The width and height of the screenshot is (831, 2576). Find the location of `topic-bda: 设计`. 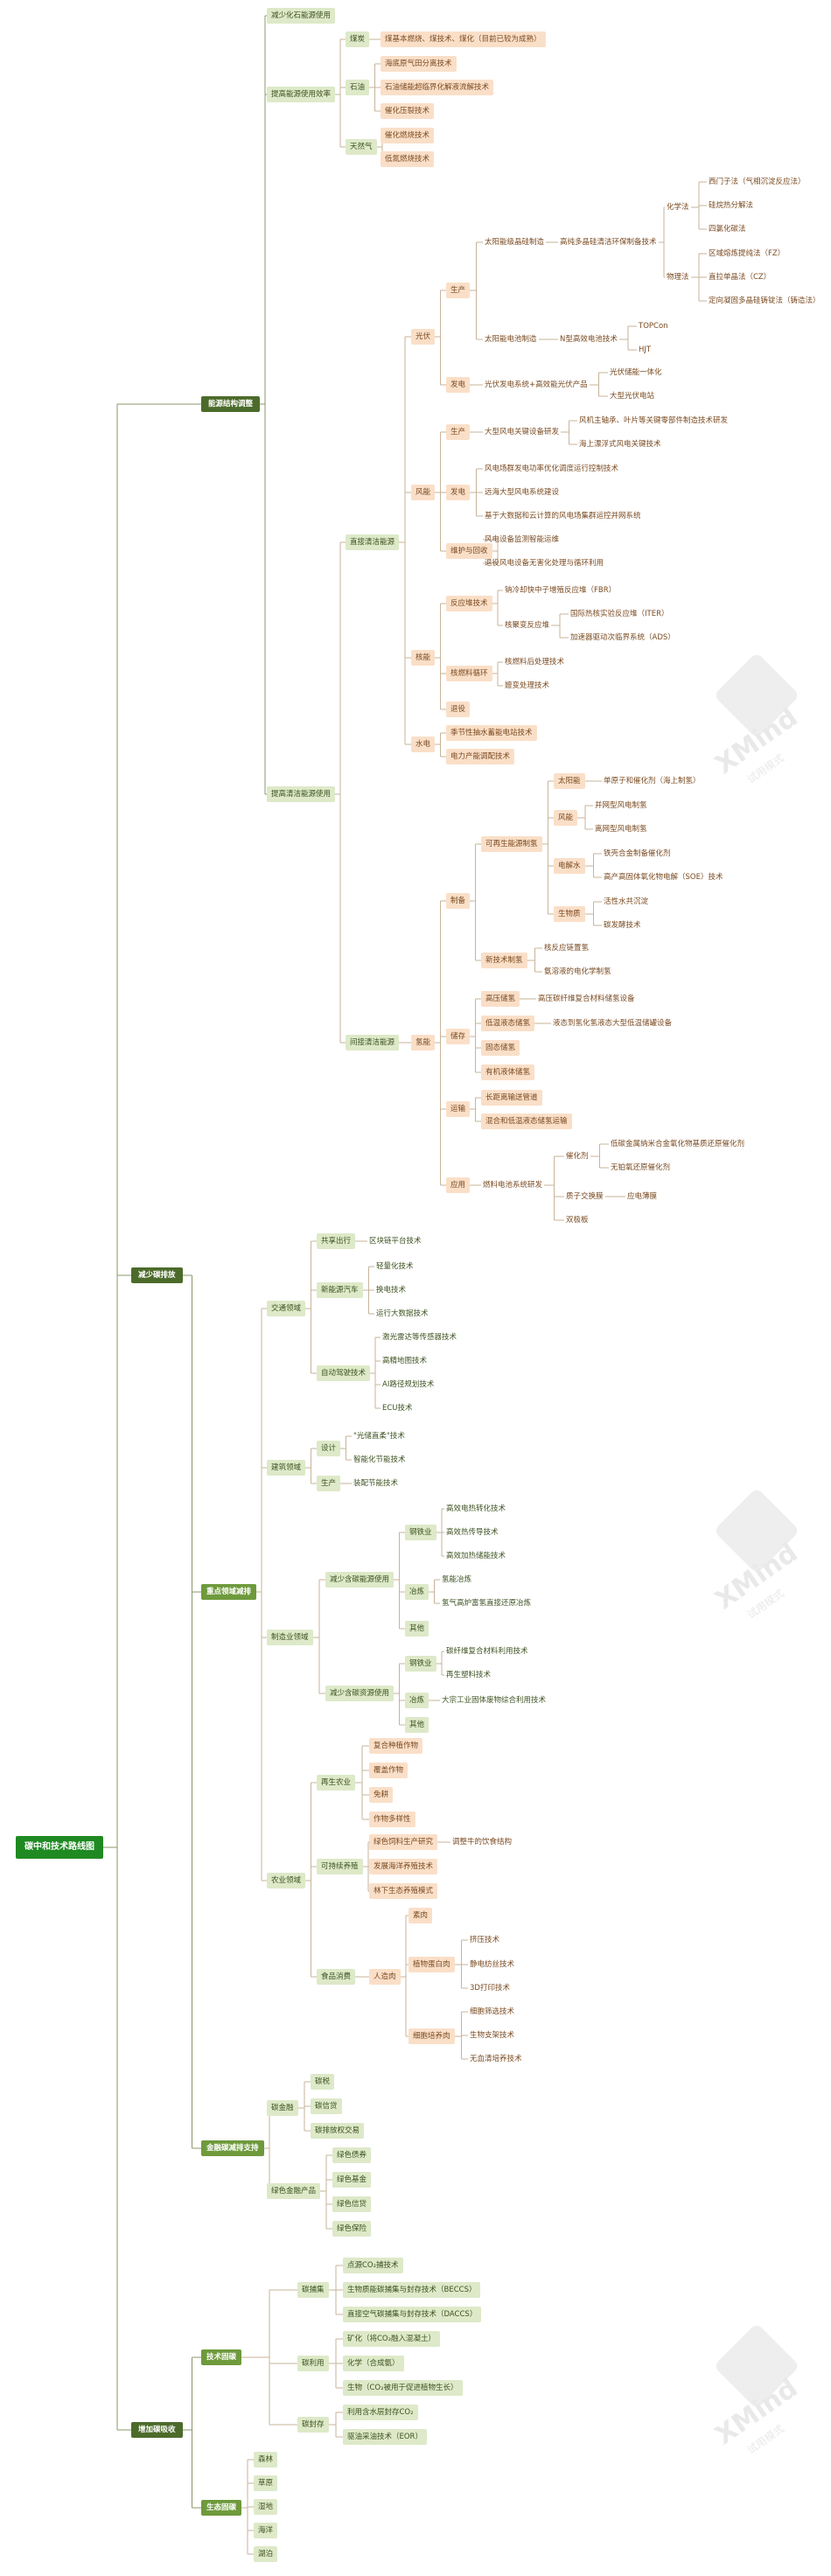

topic-bda: 设计 is located at coordinates (329, 1448).